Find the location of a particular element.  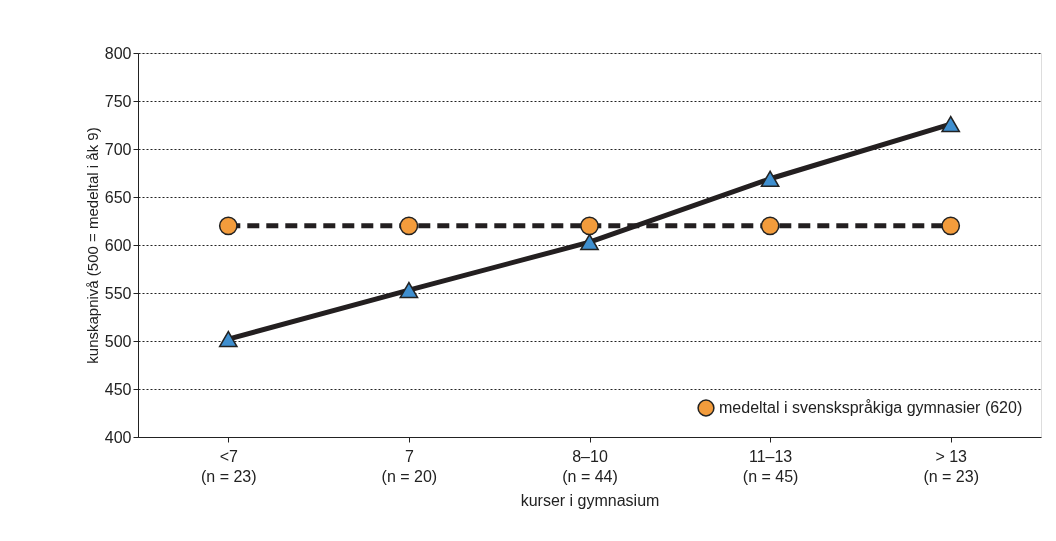

y-tick-label: 400 is located at coordinates (118, 437).